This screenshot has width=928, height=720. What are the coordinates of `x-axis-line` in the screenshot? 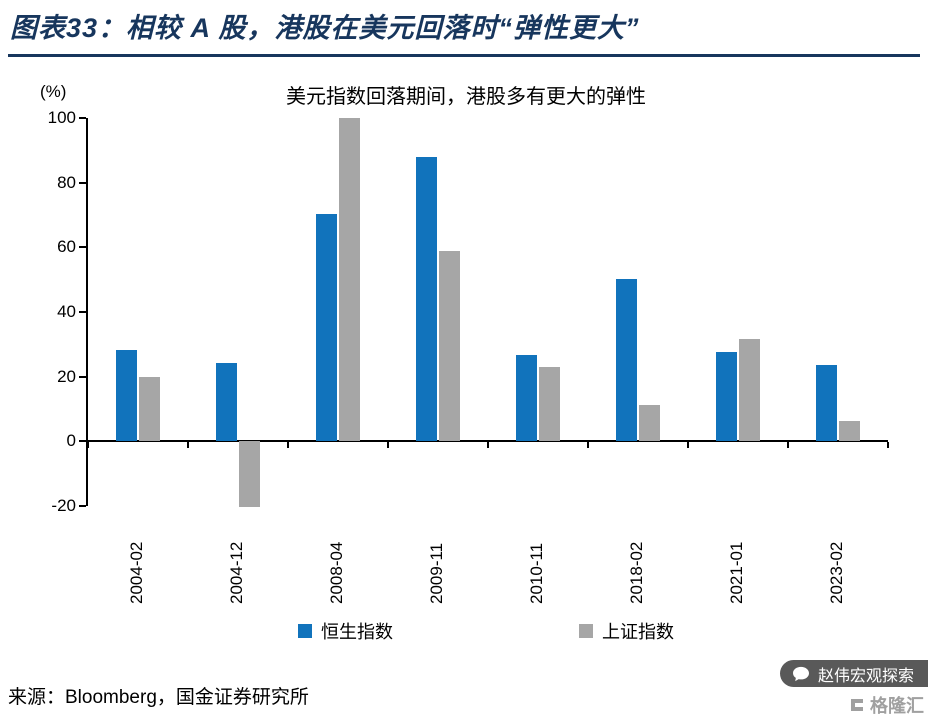 It's located at (488, 441).